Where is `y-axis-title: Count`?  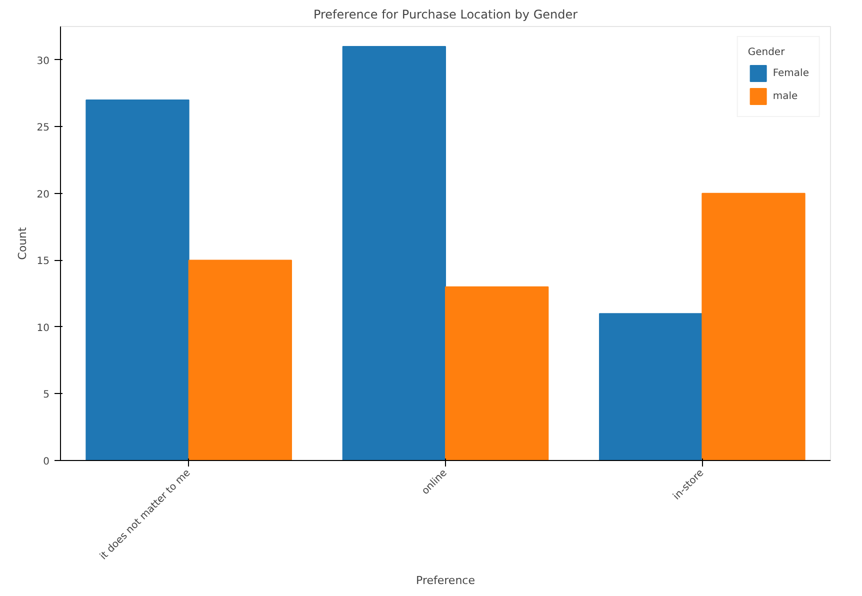
y-axis-title: Count is located at coordinates (22, 243).